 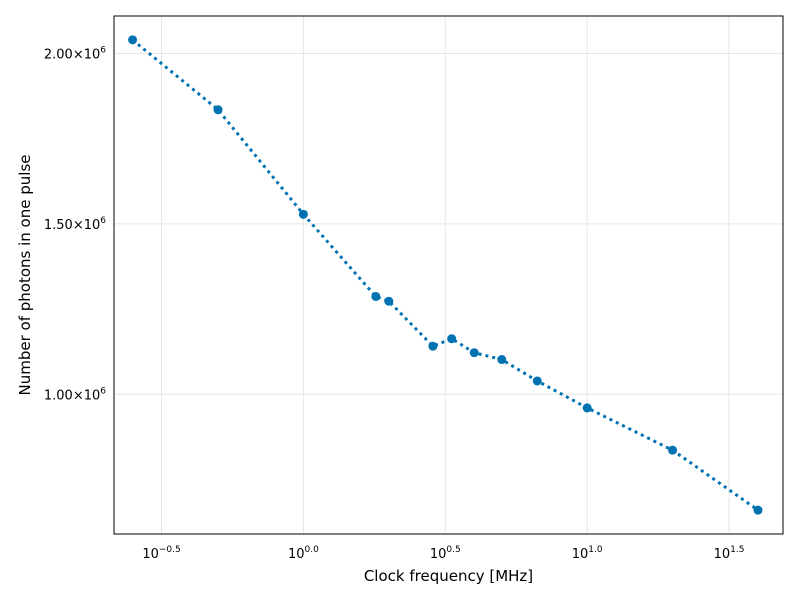 I want to click on x-tick-label: 101.0, so click(x=587, y=553).